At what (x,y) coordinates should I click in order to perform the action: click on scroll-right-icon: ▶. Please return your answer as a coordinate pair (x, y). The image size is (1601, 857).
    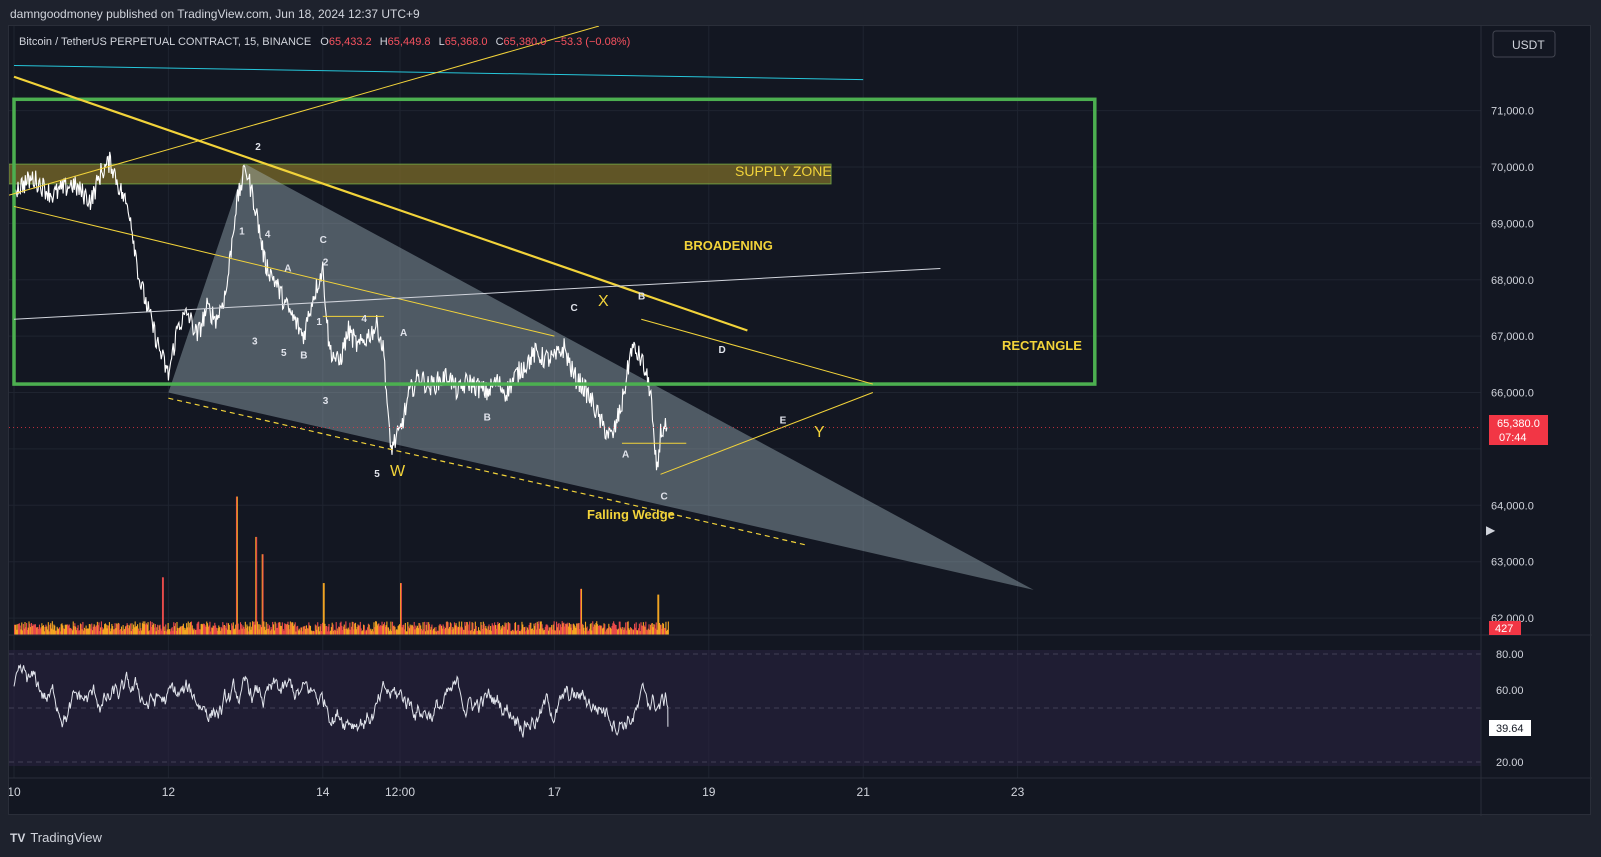
    Looking at the image, I should click on (1491, 530).